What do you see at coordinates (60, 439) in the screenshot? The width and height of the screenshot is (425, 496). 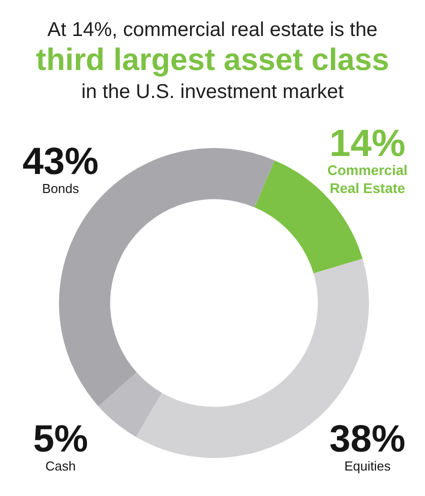 I see `data-label: 5%` at bounding box center [60, 439].